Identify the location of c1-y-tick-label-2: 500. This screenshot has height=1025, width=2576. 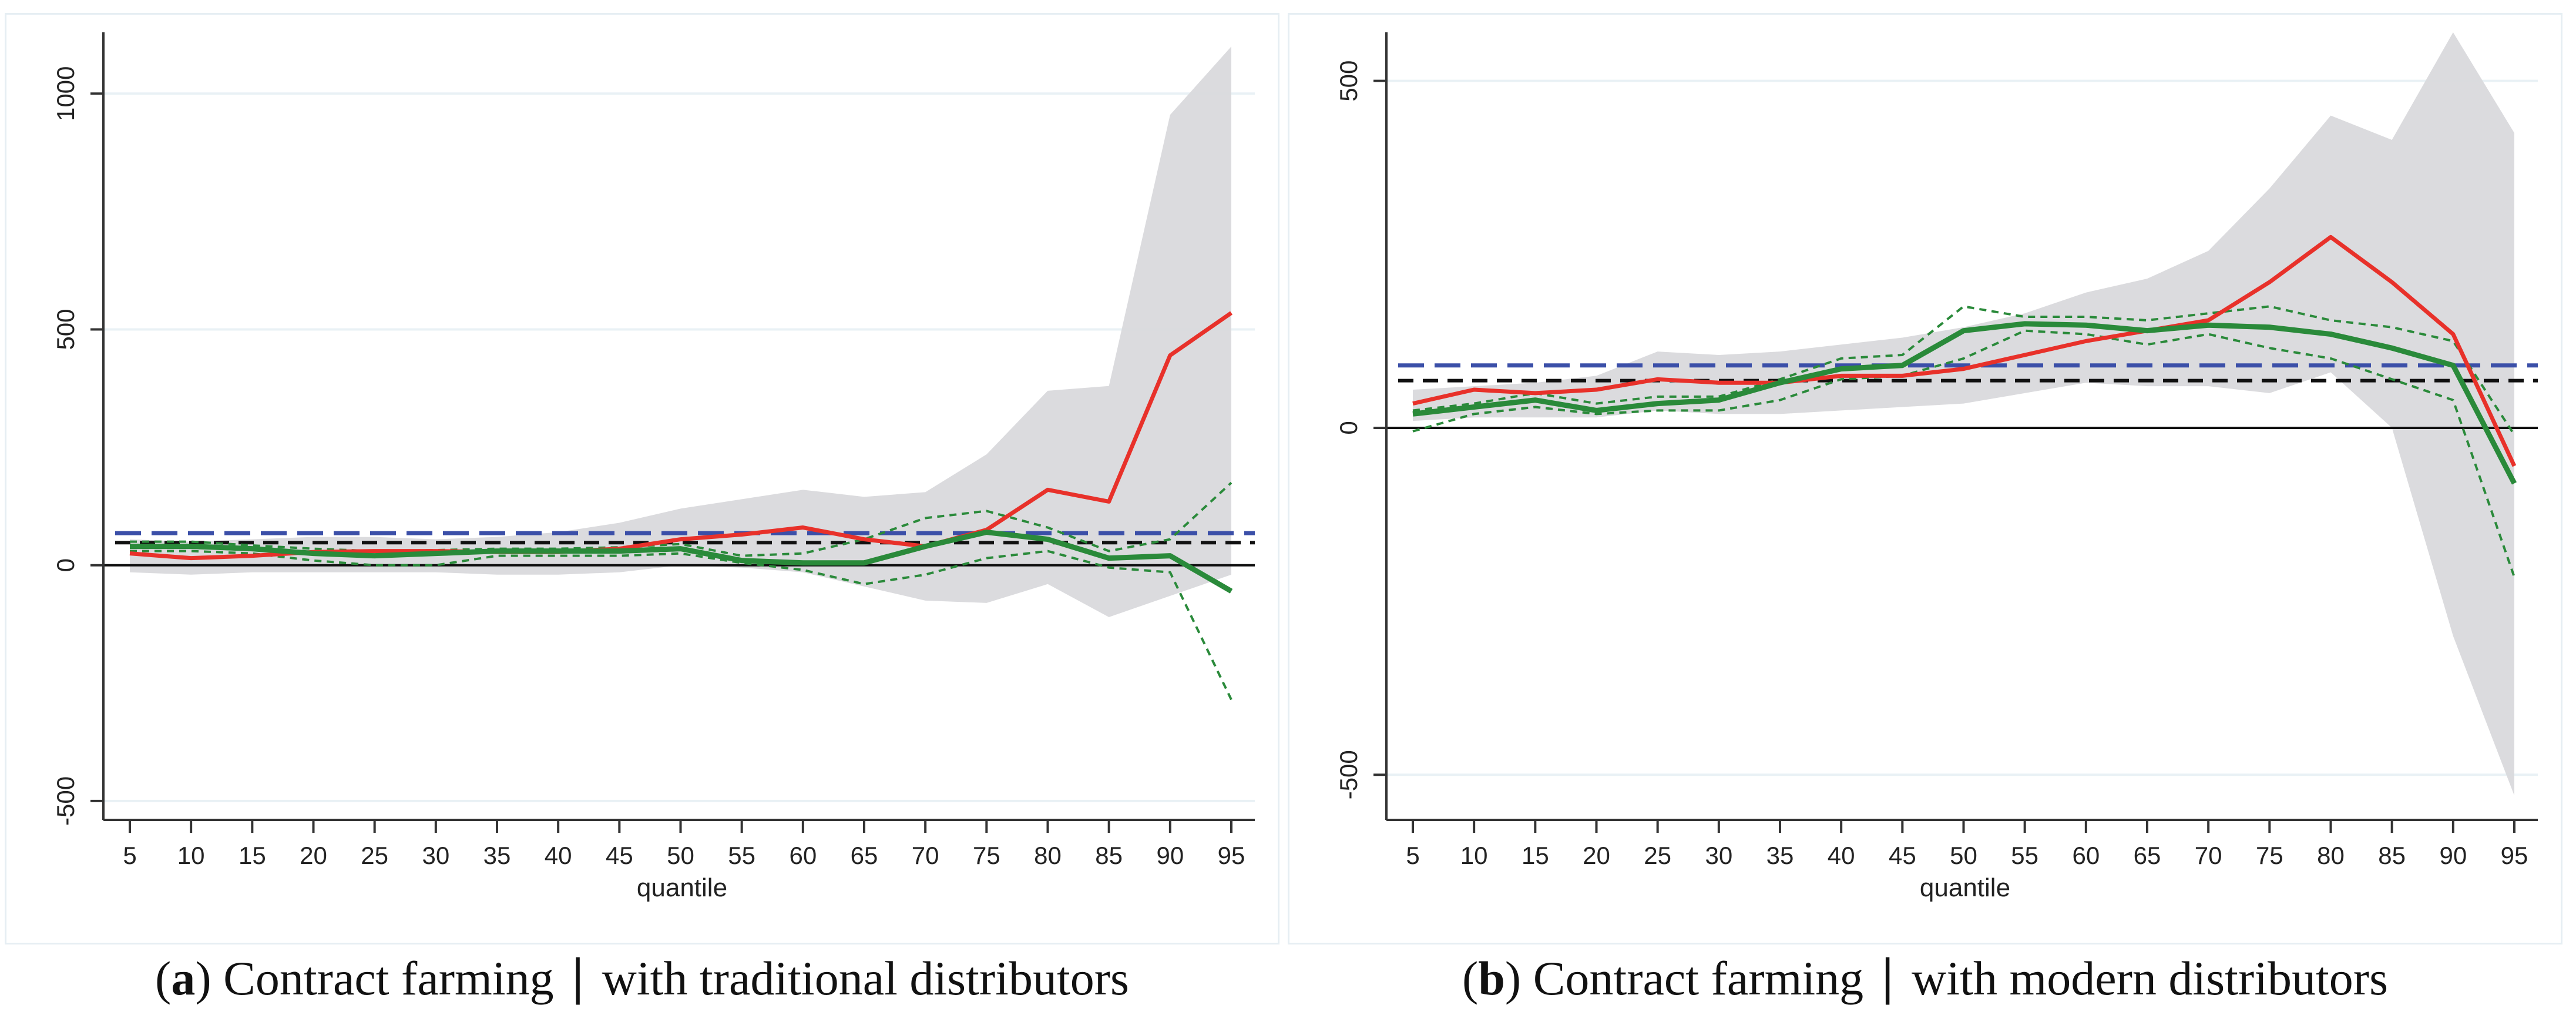
(1348, 81).